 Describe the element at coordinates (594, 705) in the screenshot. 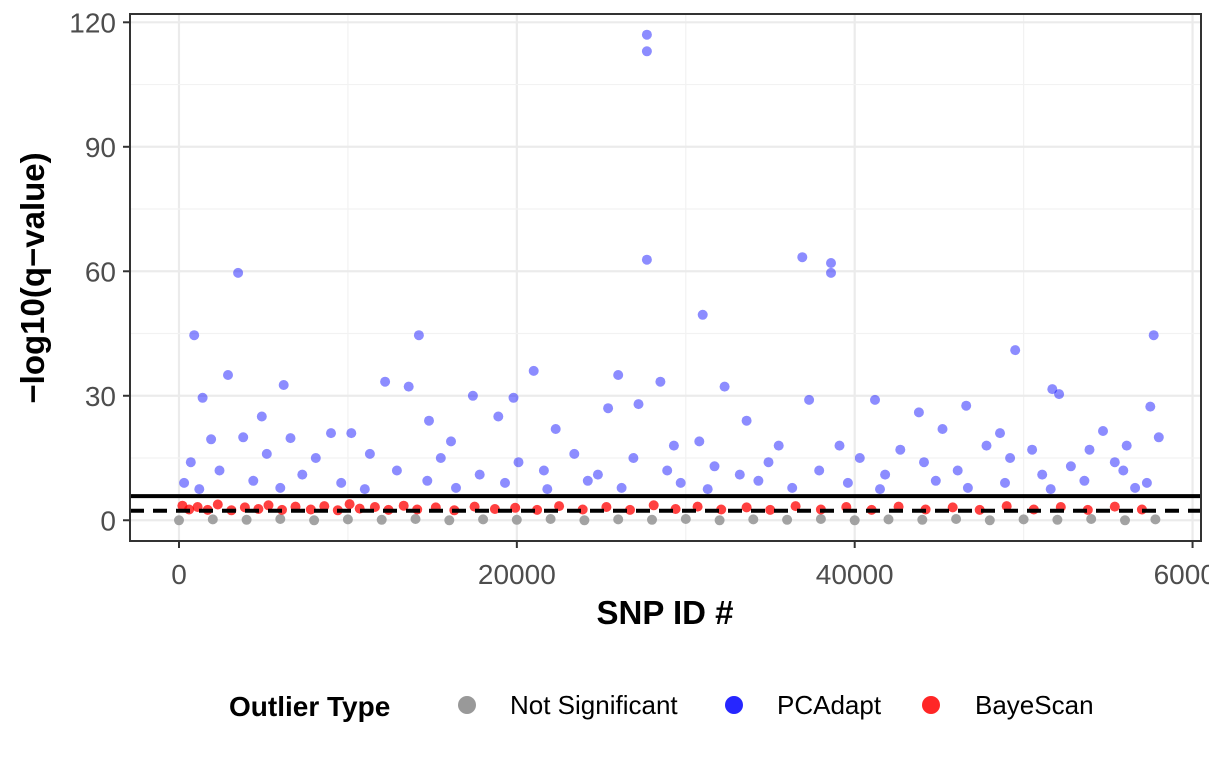

I see `legend-label-not-significant: Not Significant` at that location.